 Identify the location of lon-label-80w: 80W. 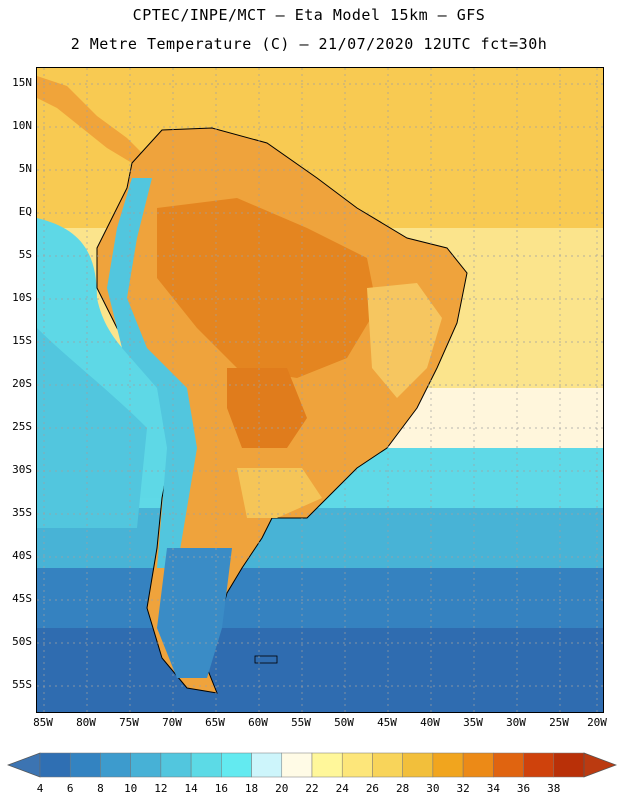
(86, 722).